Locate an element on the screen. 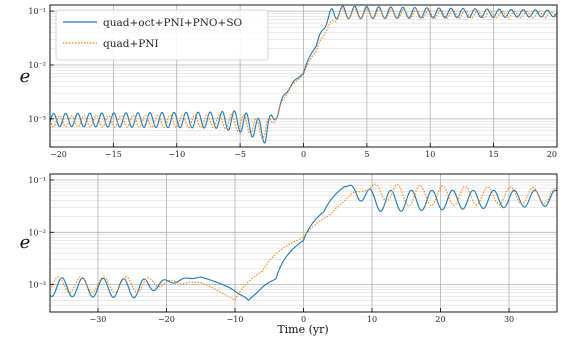 Image resolution: width=562 pixels, height=338 pixels. x-tick-label: −15 is located at coordinates (113, 154).